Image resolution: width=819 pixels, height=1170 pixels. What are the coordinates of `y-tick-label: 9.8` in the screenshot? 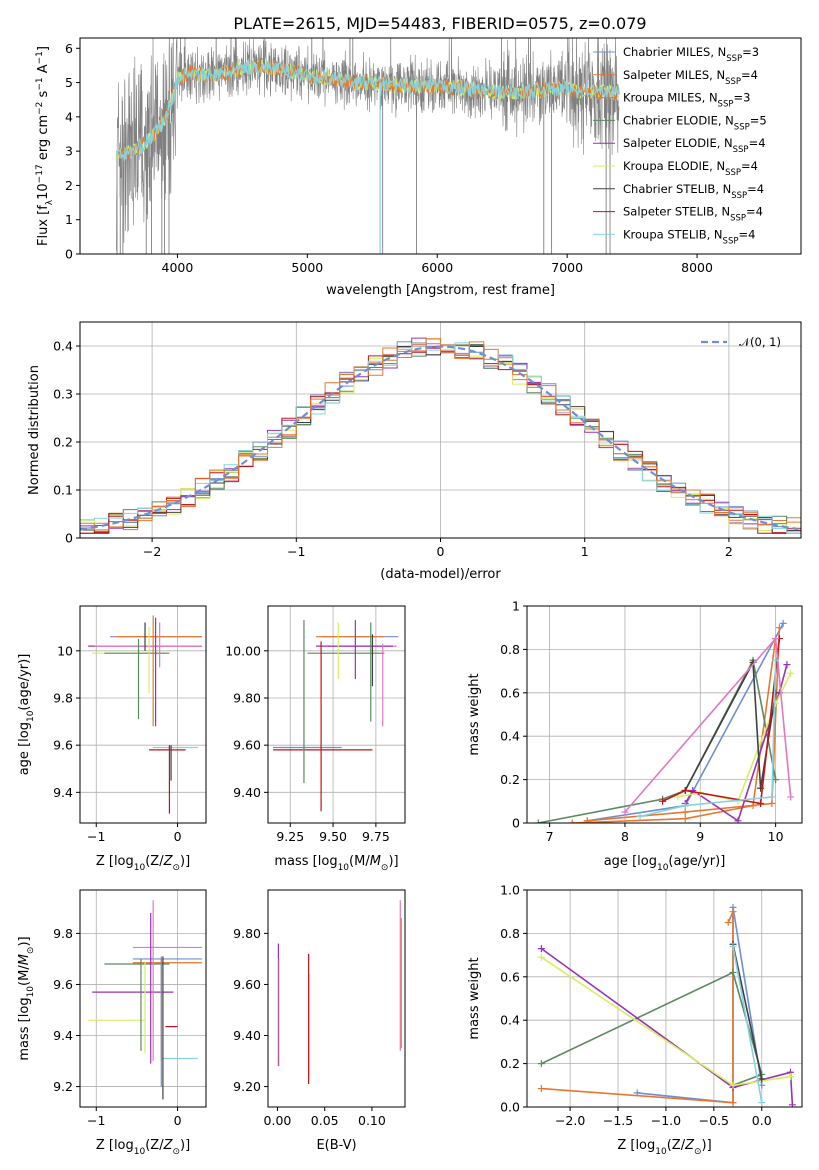 It's located at (63, 697).